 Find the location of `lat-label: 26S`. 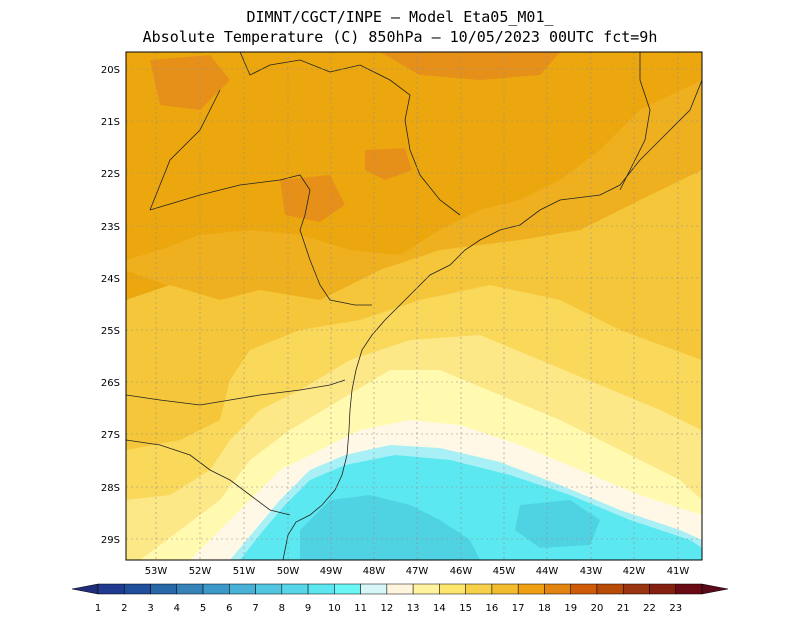

lat-label: 26S is located at coordinates (110, 383).